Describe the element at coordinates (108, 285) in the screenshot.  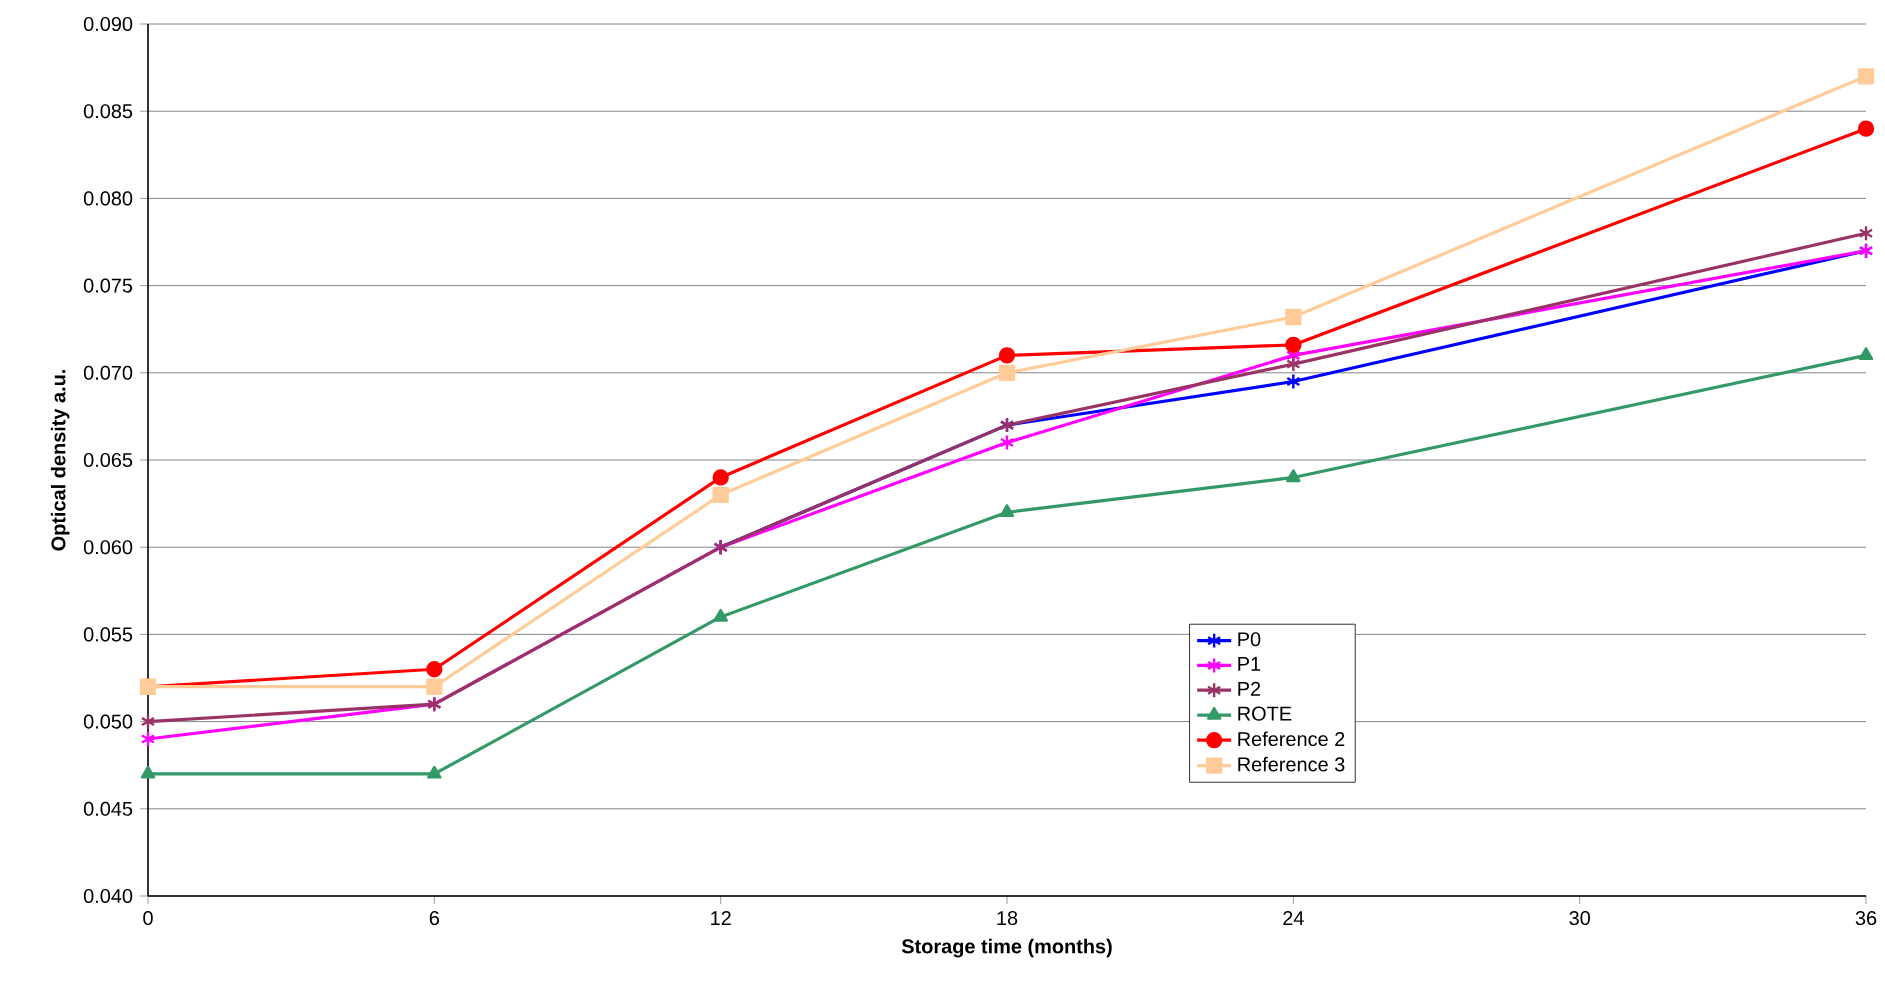
I see `y-tick-label: 0.075` at that location.